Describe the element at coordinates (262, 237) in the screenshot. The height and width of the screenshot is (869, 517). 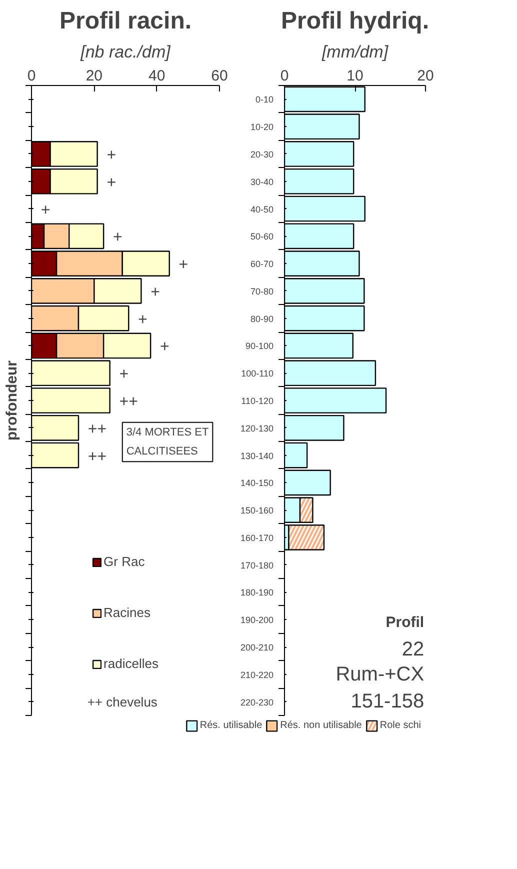
I see `y-tick-label: 50-60` at that location.